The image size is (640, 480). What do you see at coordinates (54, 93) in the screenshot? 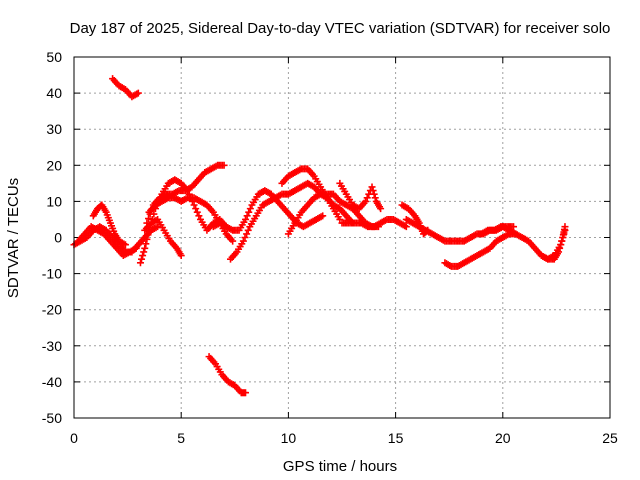
I see `y-tick-label: 40` at bounding box center [54, 93].